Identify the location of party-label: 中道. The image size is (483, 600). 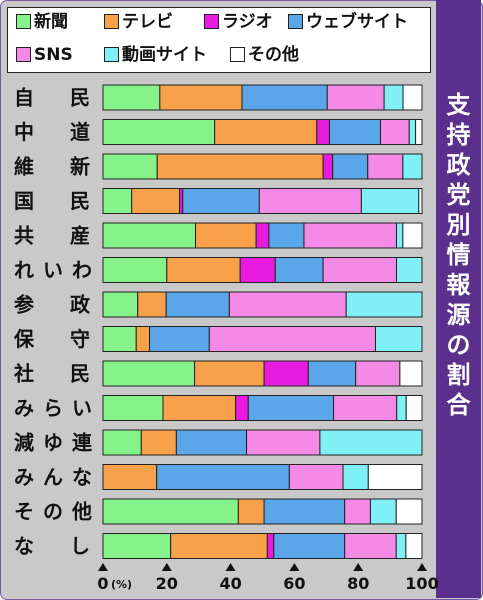
(52, 132).